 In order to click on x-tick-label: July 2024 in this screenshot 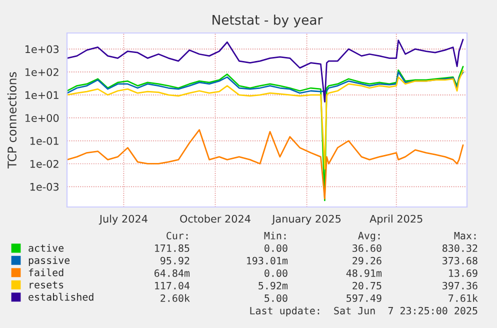, I will do `click(123, 219)`.